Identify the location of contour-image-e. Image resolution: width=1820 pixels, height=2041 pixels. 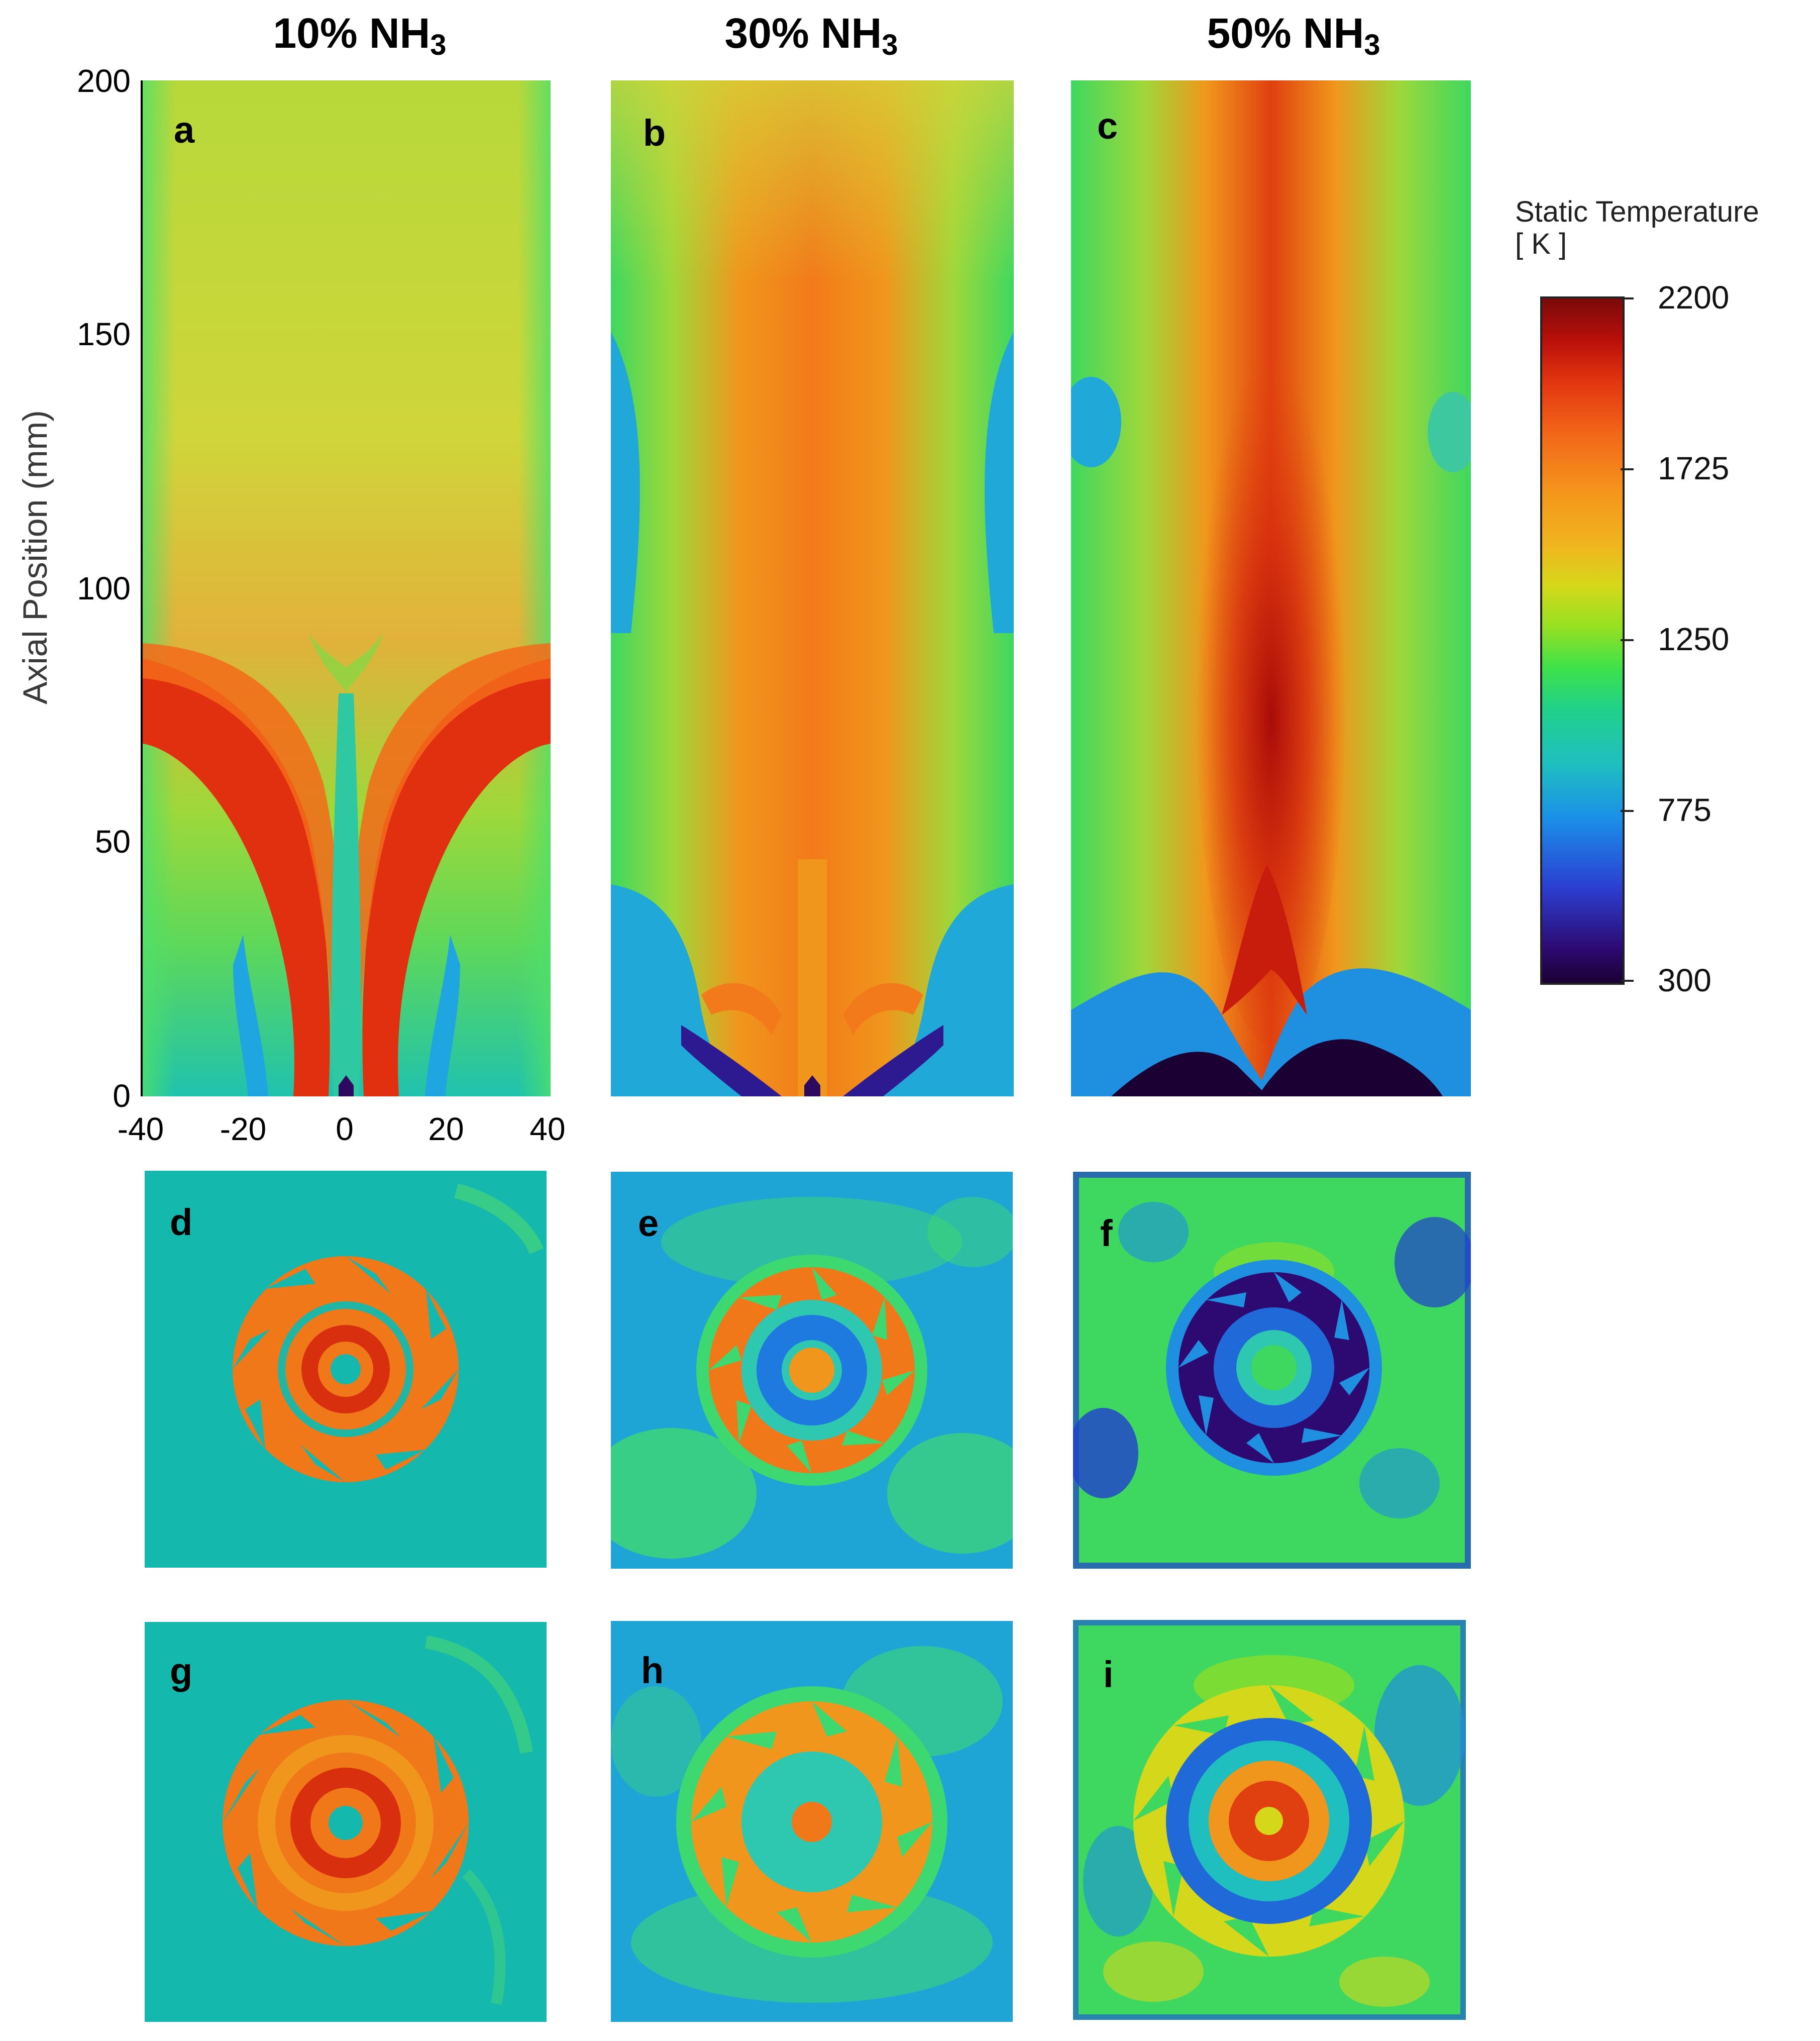
(812, 1370).